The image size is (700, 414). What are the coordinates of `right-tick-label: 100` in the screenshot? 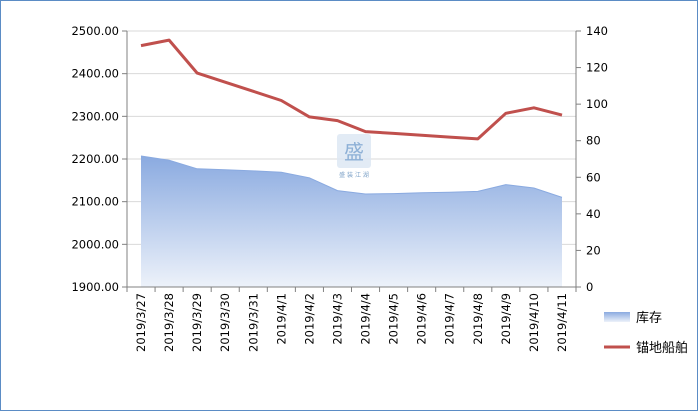 It's located at (597, 104).